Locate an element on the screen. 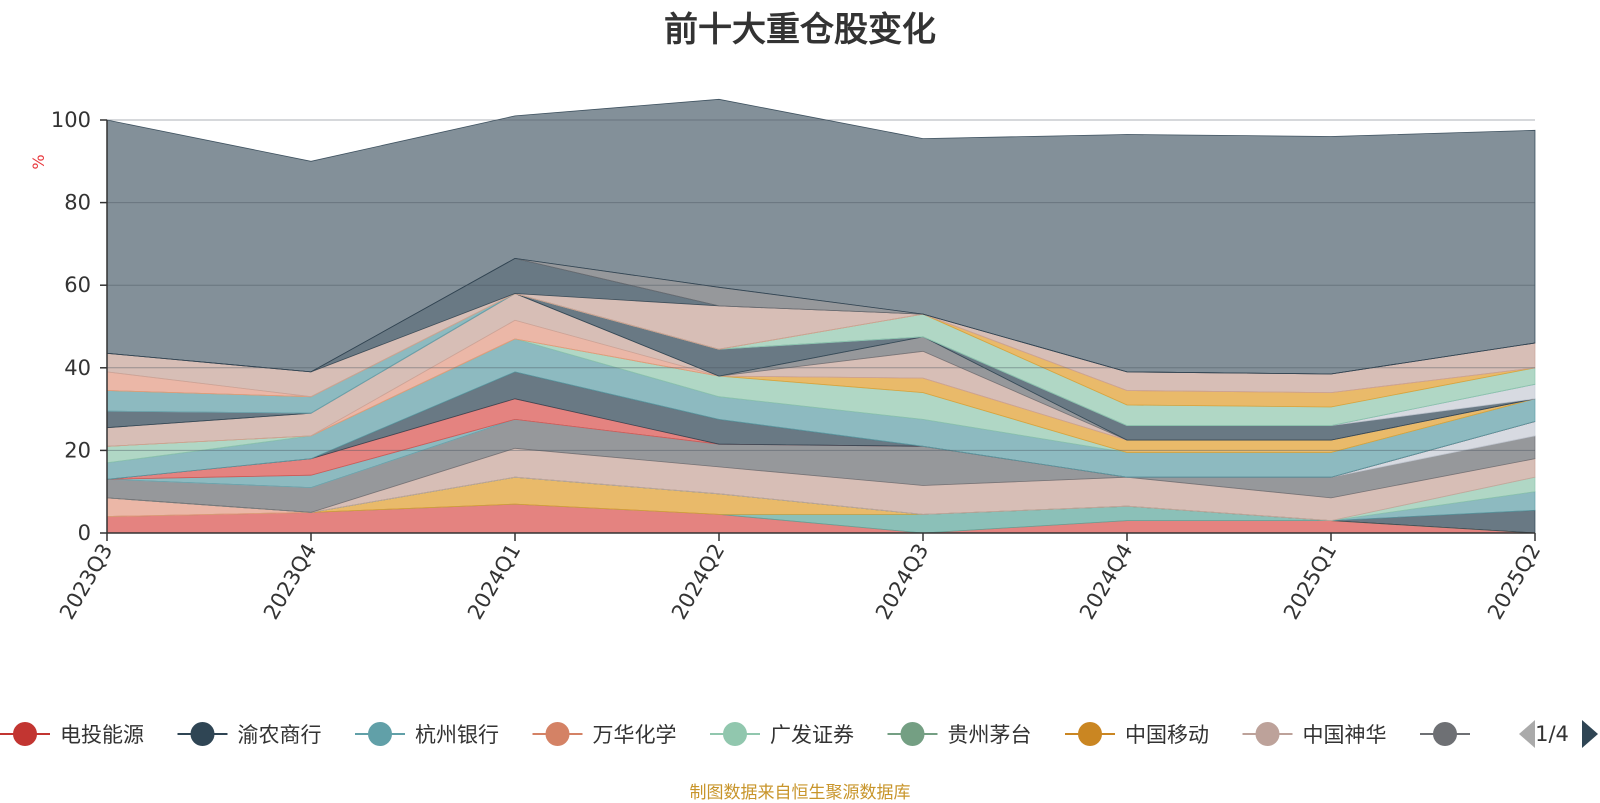 The image size is (1600, 803). source-note: 制图数据来自恒生聚源数据库 is located at coordinates (800, 793).